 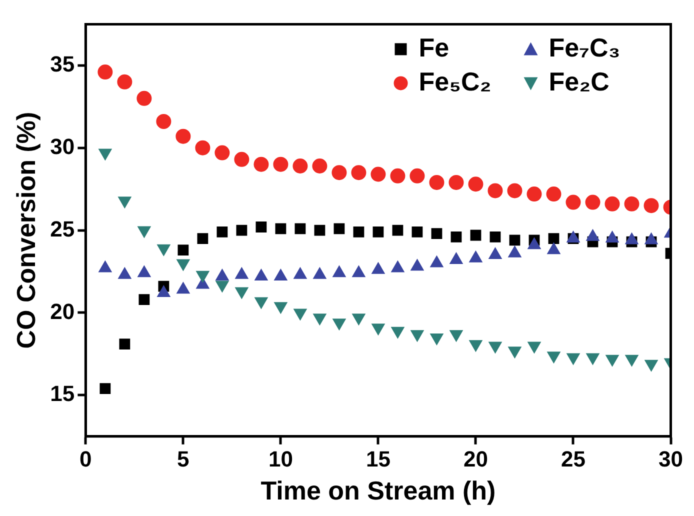 What do you see at coordinates (86, 459) in the screenshot?
I see `x-tick-label: 0` at bounding box center [86, 459].